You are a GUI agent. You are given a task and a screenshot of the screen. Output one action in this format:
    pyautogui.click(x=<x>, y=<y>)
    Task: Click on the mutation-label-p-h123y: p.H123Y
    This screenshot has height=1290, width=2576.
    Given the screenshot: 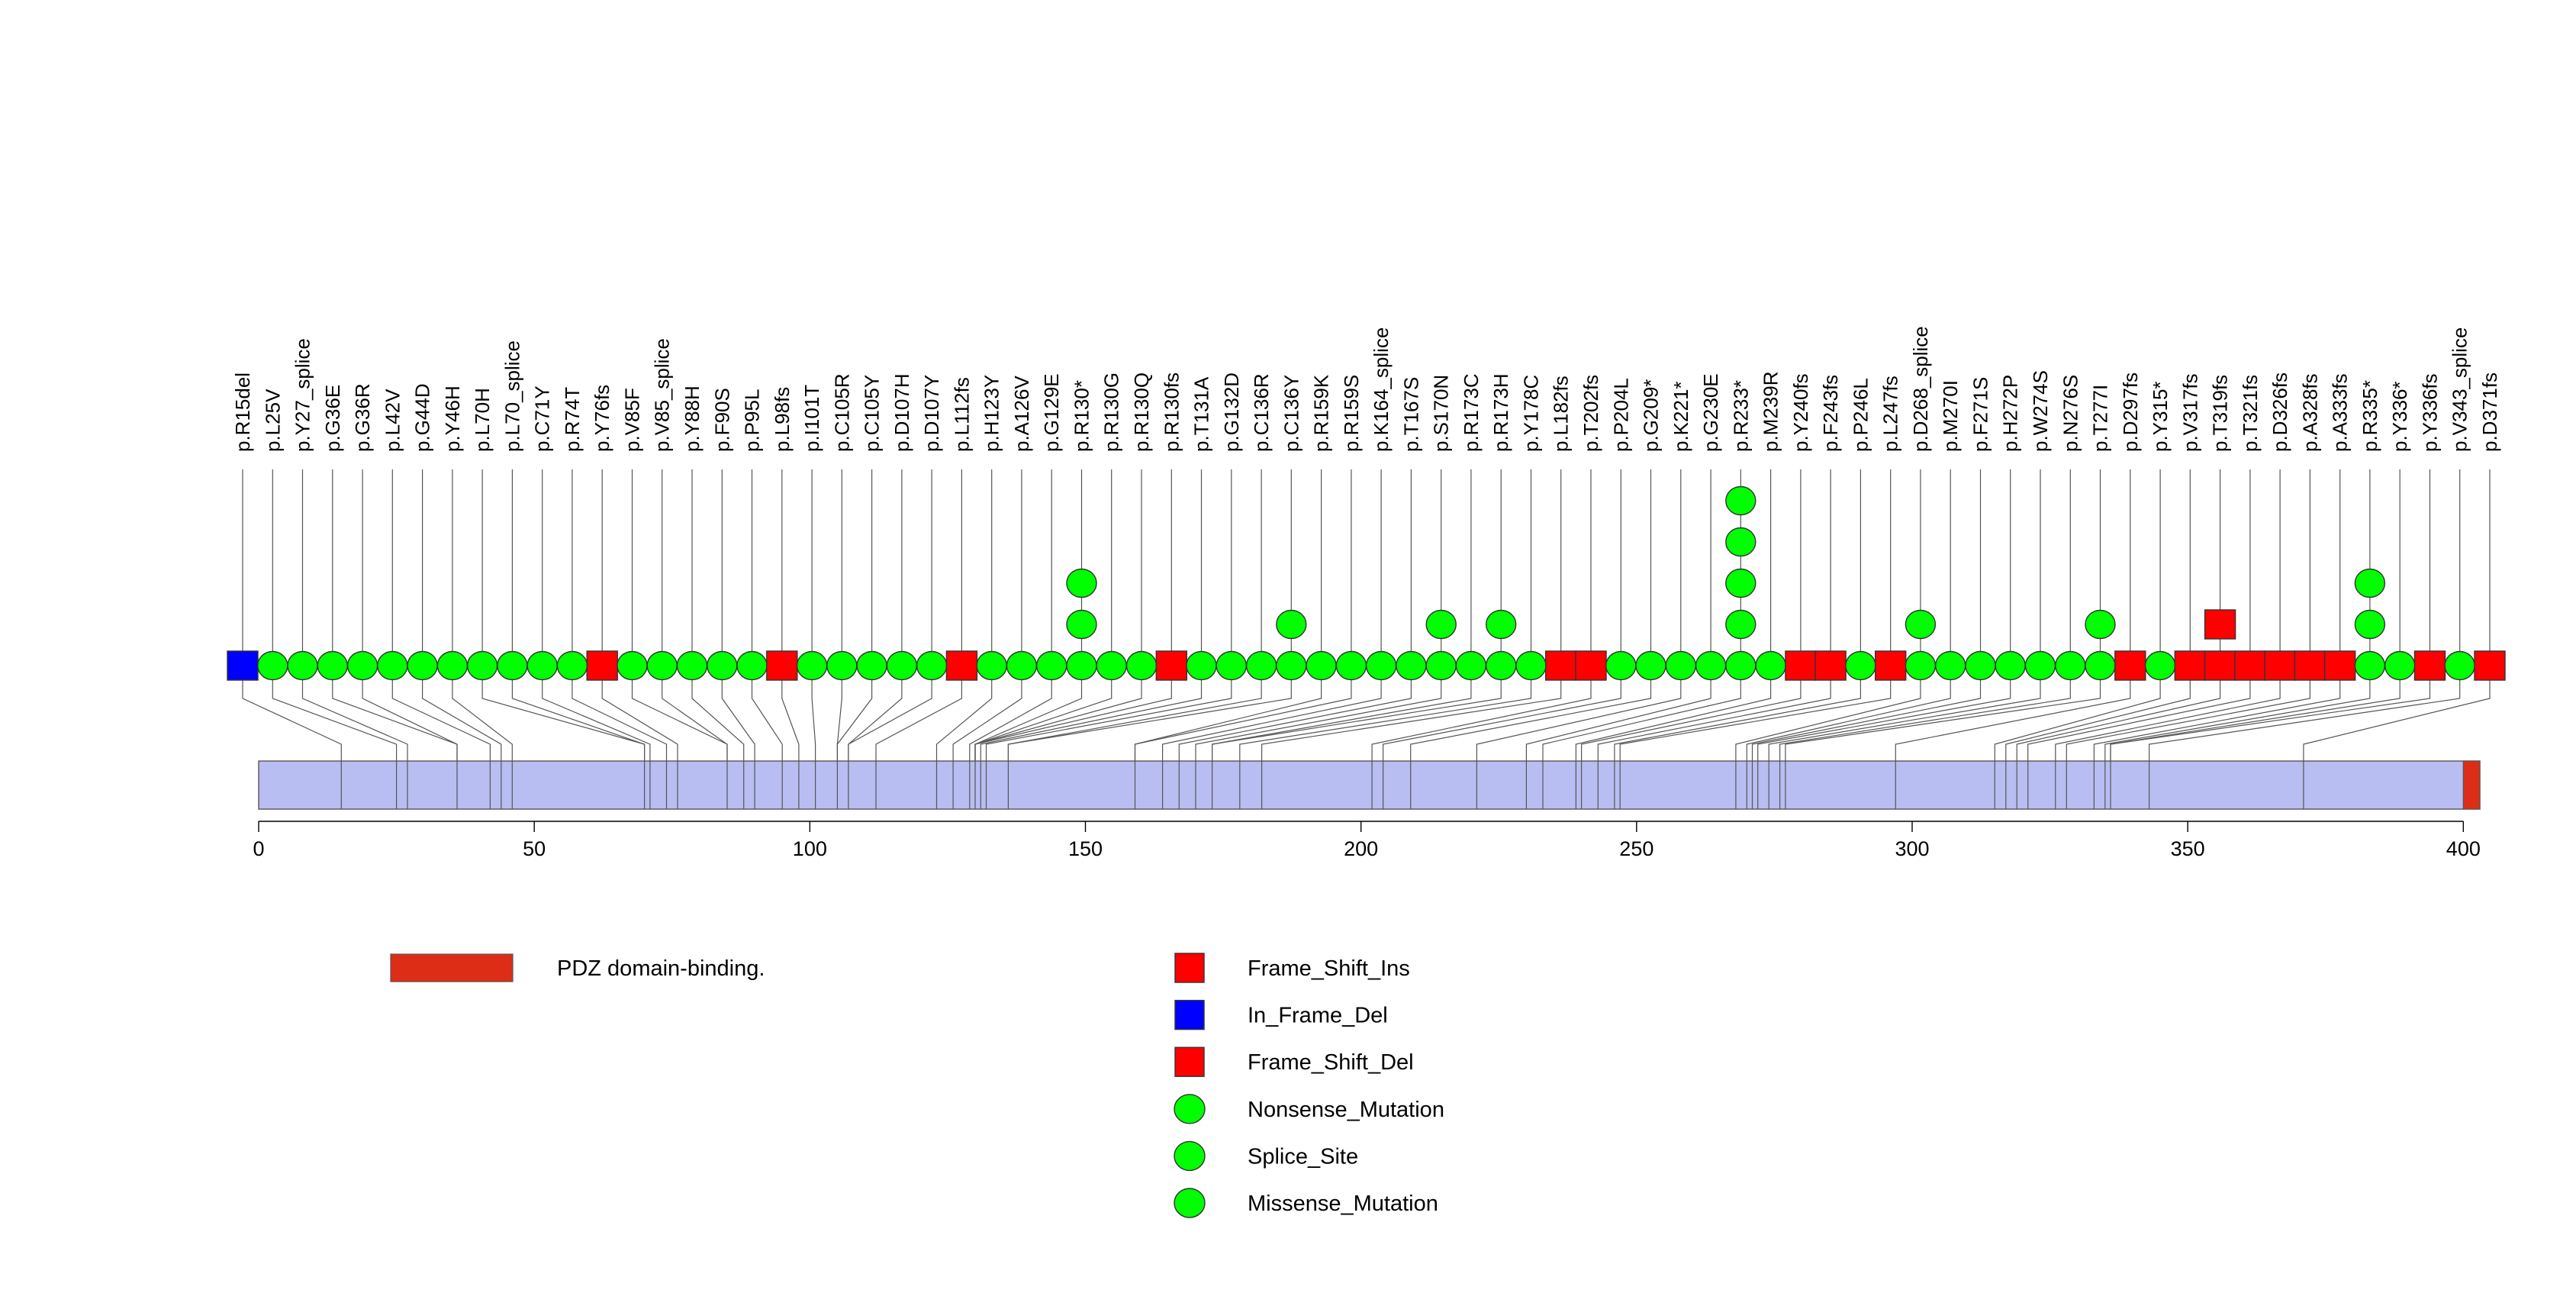 What is the action you would take?
    pyautogui.click(x=991, y=414)
    